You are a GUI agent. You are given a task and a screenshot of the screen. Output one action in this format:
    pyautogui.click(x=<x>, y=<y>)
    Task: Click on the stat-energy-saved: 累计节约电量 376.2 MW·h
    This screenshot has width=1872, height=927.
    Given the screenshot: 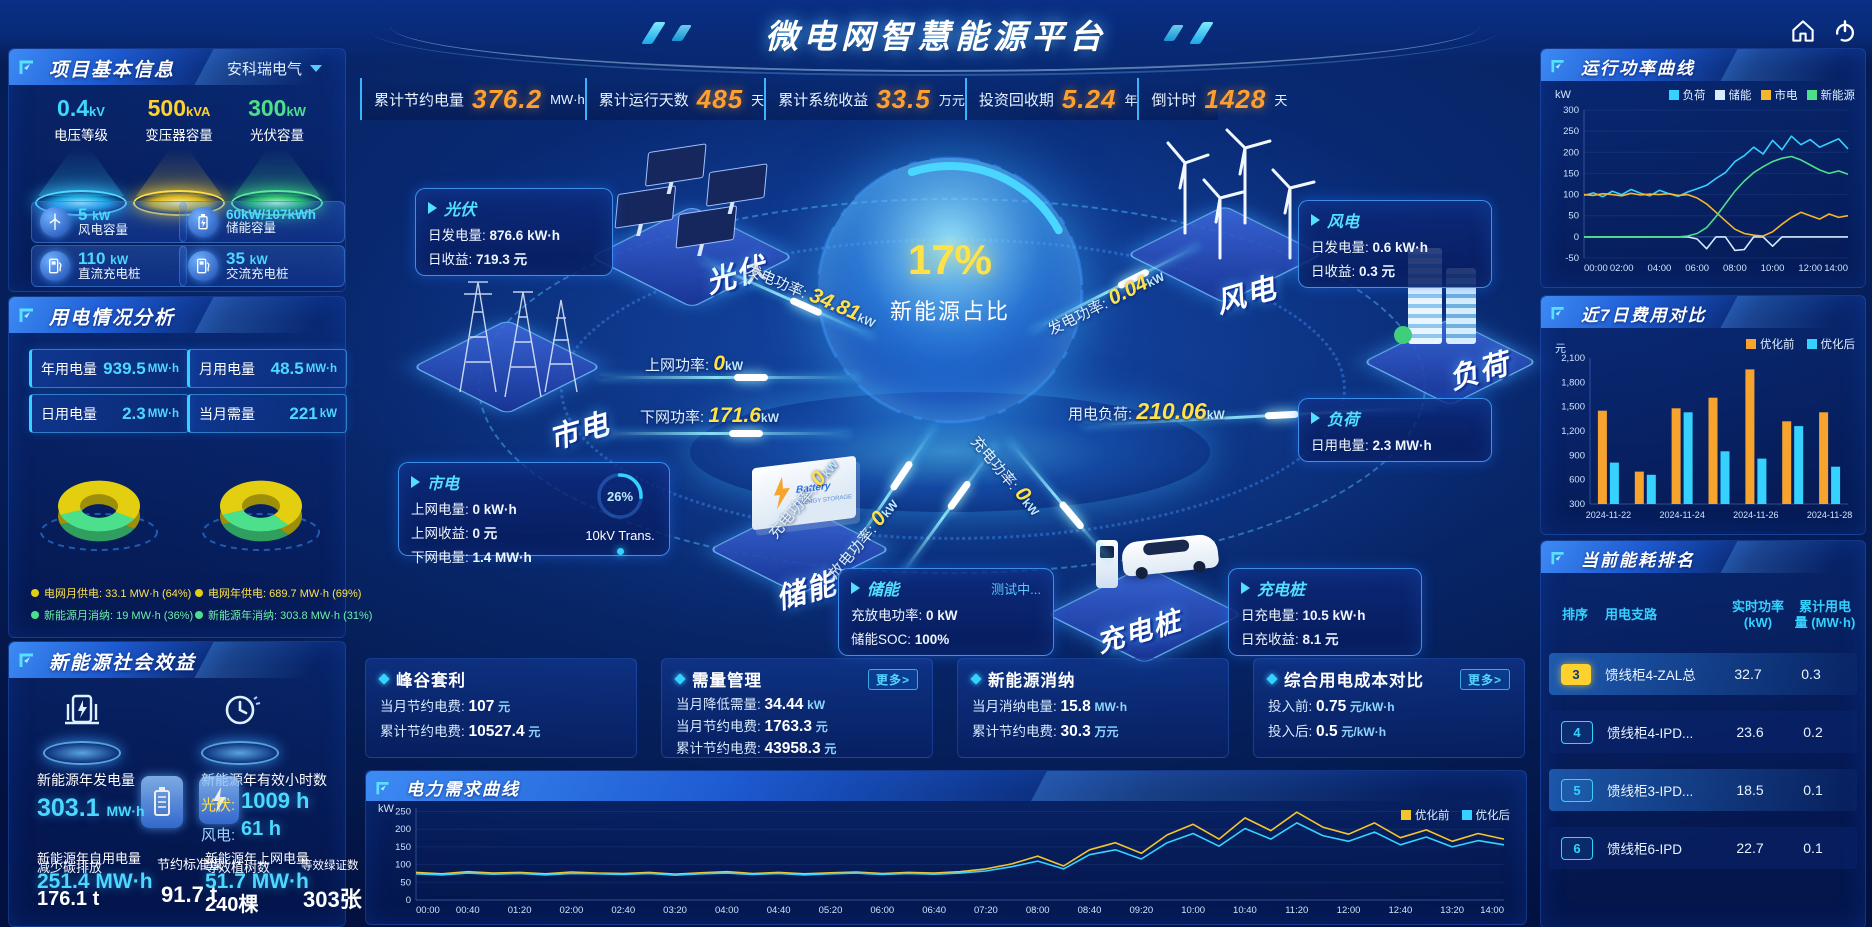 What is the action you would take?
    pyautogui.click(x=472, y=99)
    